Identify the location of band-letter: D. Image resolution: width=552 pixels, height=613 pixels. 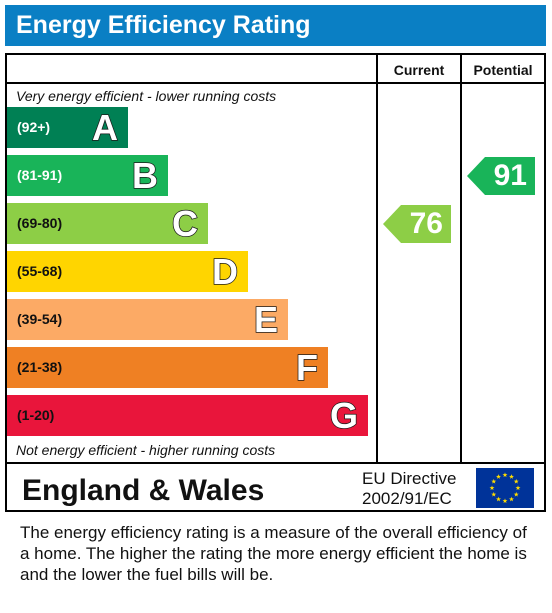
(225, 271).